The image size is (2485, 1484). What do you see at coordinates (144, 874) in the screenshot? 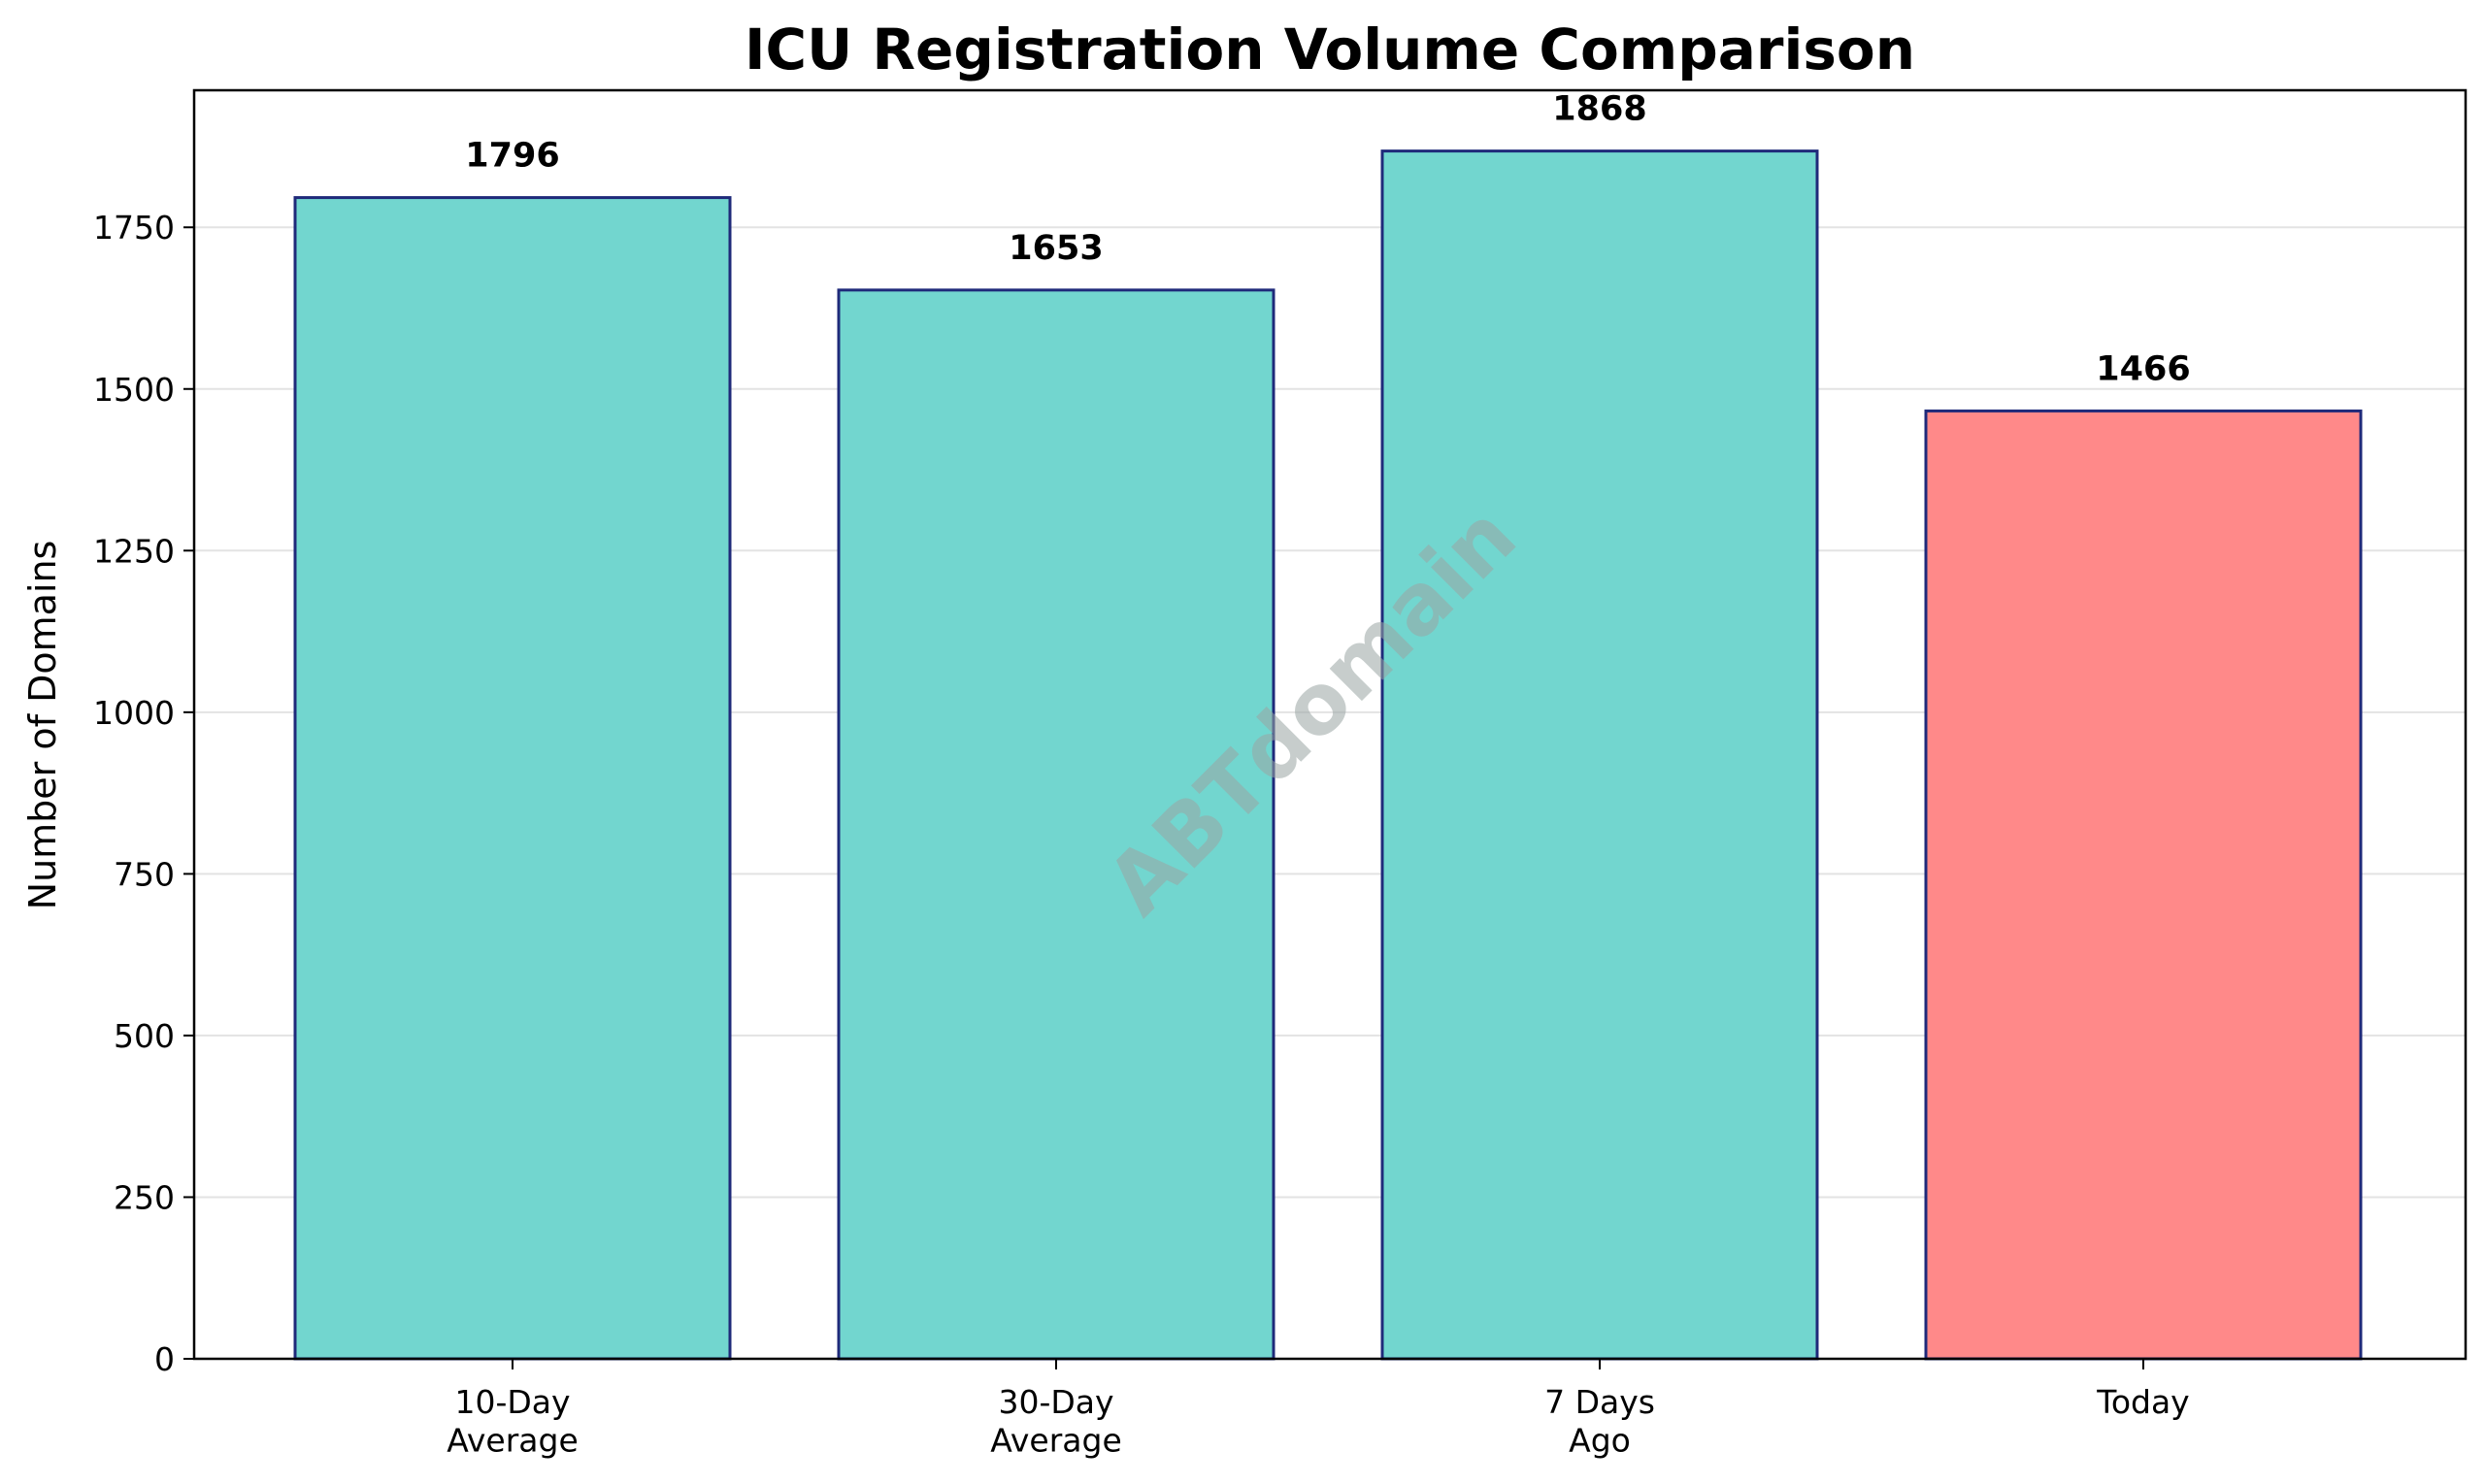
I see `y-tick-label: 750` at bounding box center [144, 874].